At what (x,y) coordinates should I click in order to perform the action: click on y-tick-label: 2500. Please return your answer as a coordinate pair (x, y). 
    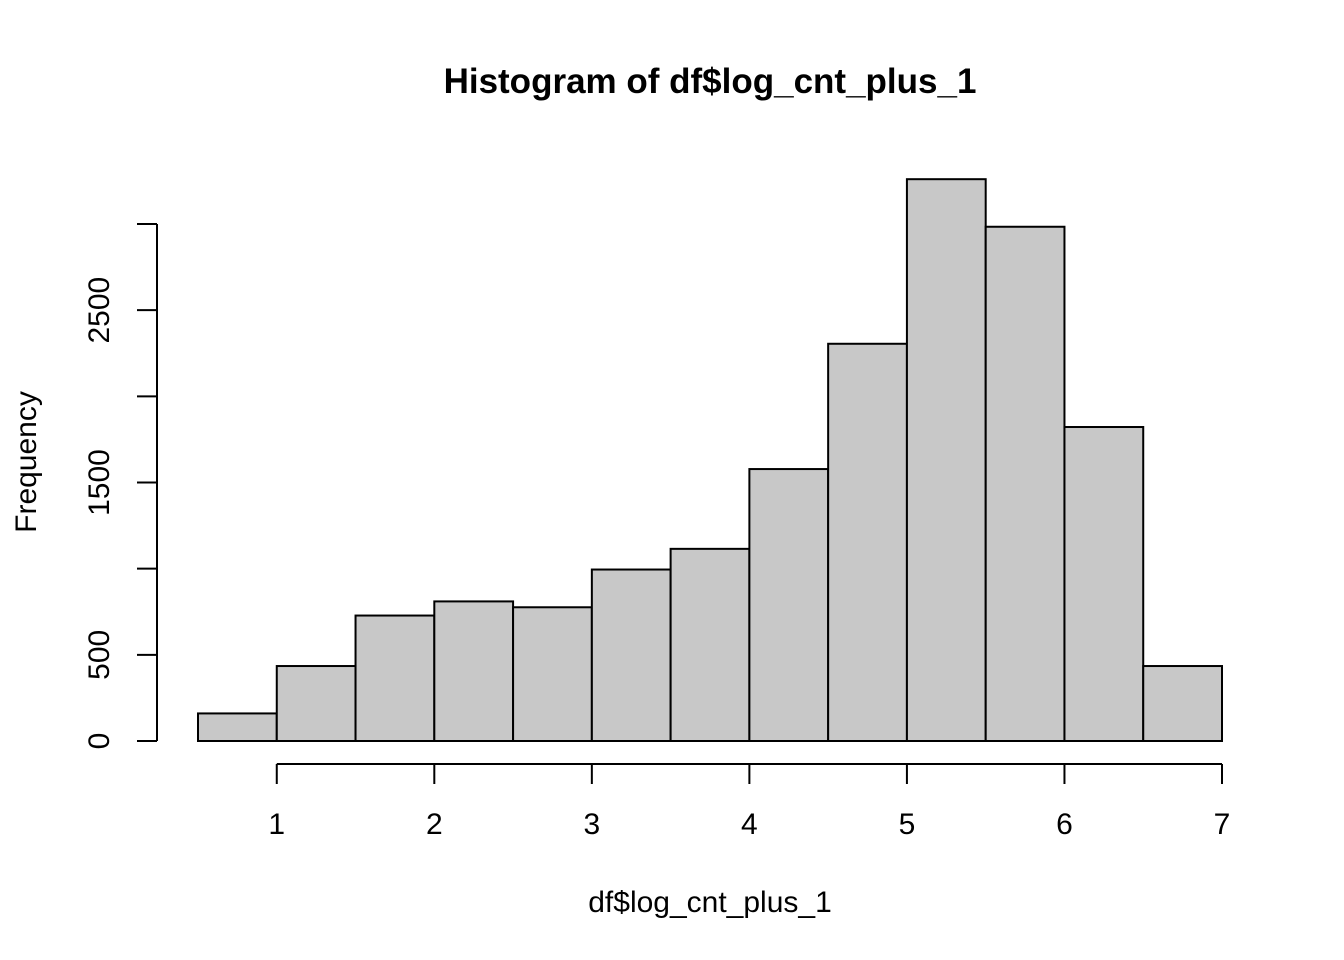
    Looking at the image, I should click on (99, 310).